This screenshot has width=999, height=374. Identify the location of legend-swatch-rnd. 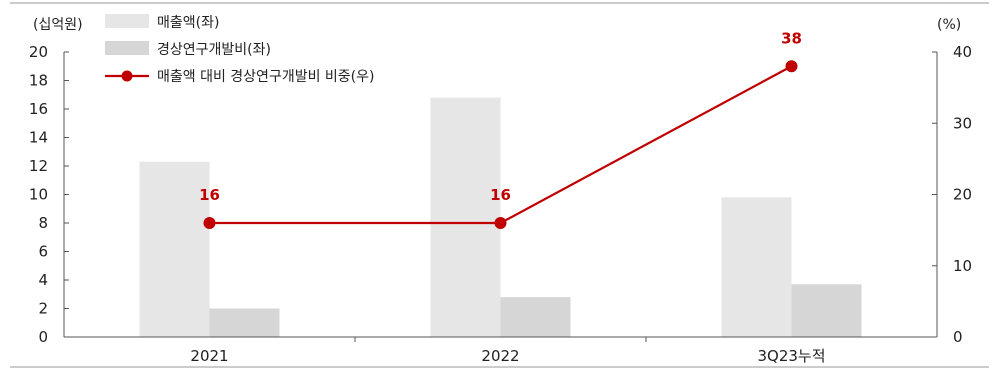
(127, 48).